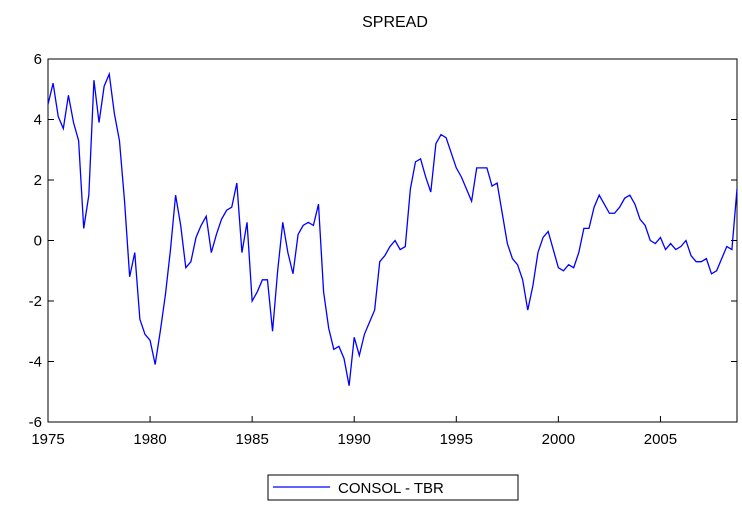  I want to click on x-tick-label: 1975, so click(47, 439).